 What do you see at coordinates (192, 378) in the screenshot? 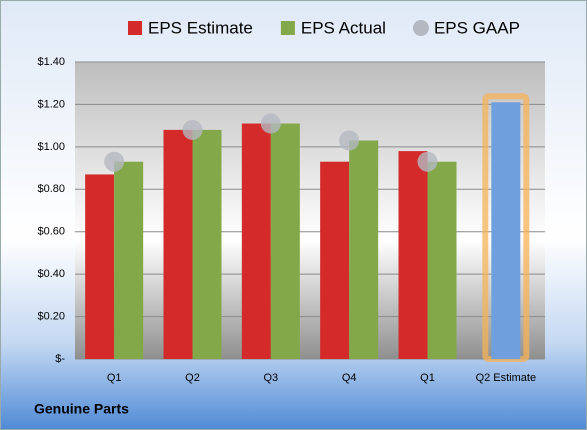
I see `x-tick-label: Q2` at bounding box center [192, 378].